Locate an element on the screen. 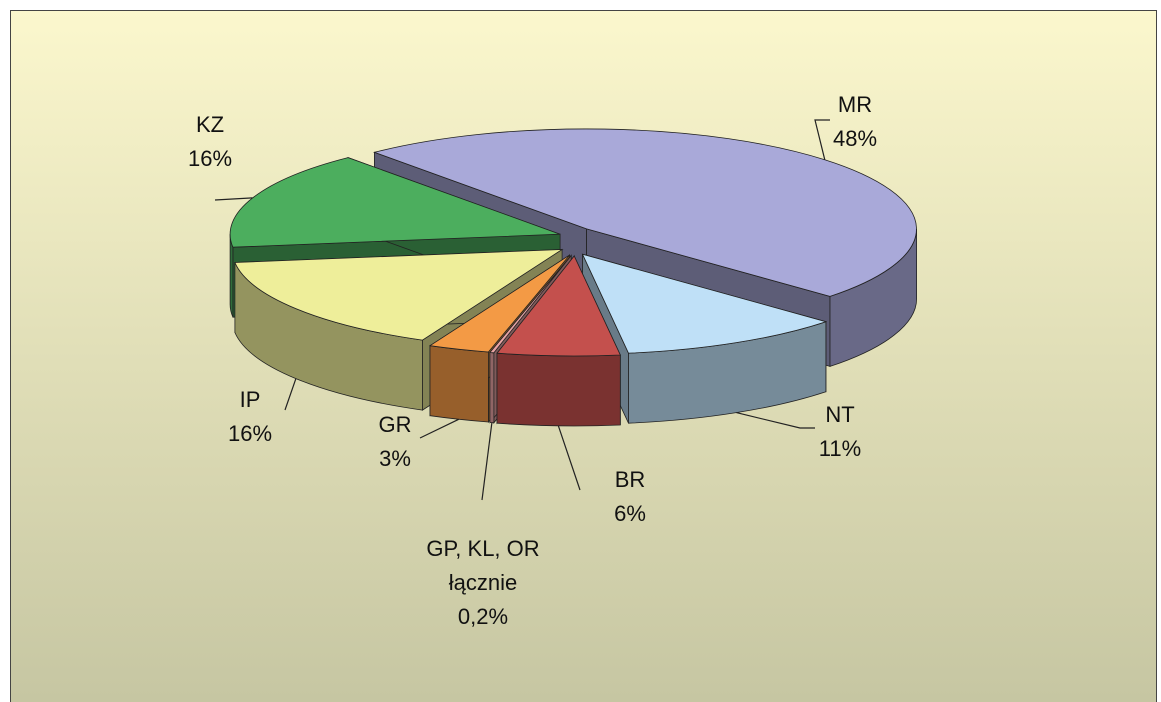 This screenshot has width=1161, height=702. slice-label: GP, KL, OR łącznie is located at coordinates (483, 565).